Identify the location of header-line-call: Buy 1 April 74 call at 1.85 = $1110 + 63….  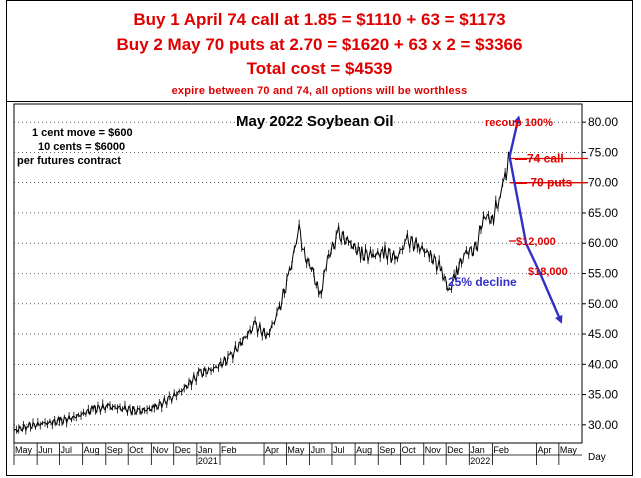
(319, 19).